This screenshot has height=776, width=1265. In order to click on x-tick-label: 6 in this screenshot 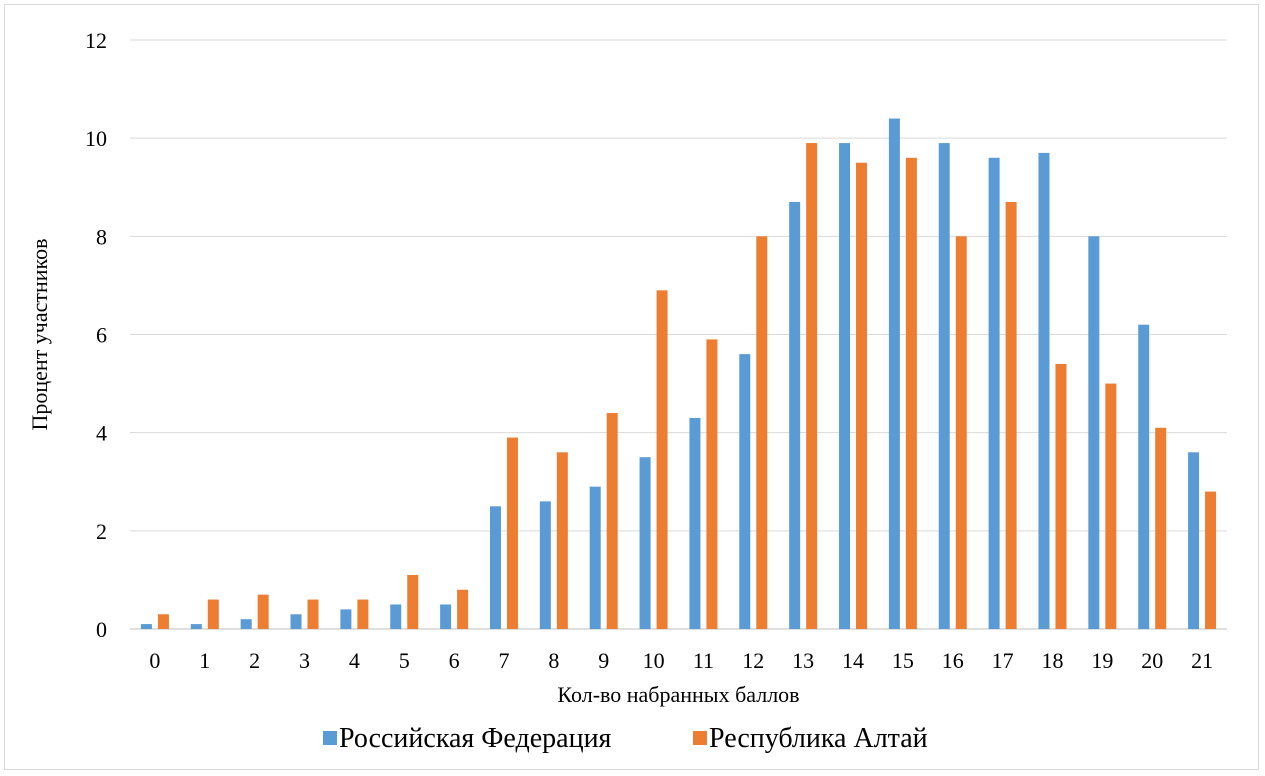, I will do `click(454, 660)`.